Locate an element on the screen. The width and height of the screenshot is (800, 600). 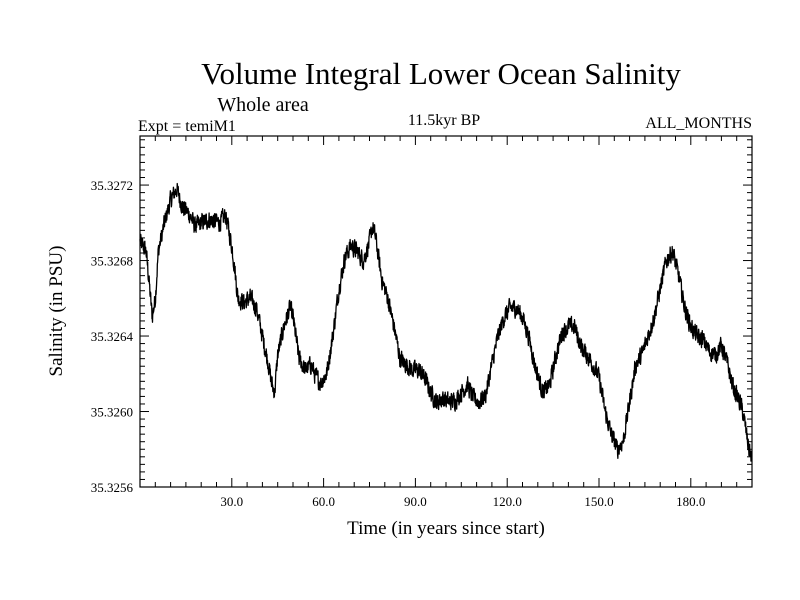
x-tick-labels: 30.0 60.0 90.0 120.0 150.0 180.0 is located at coordinates (462, 501).